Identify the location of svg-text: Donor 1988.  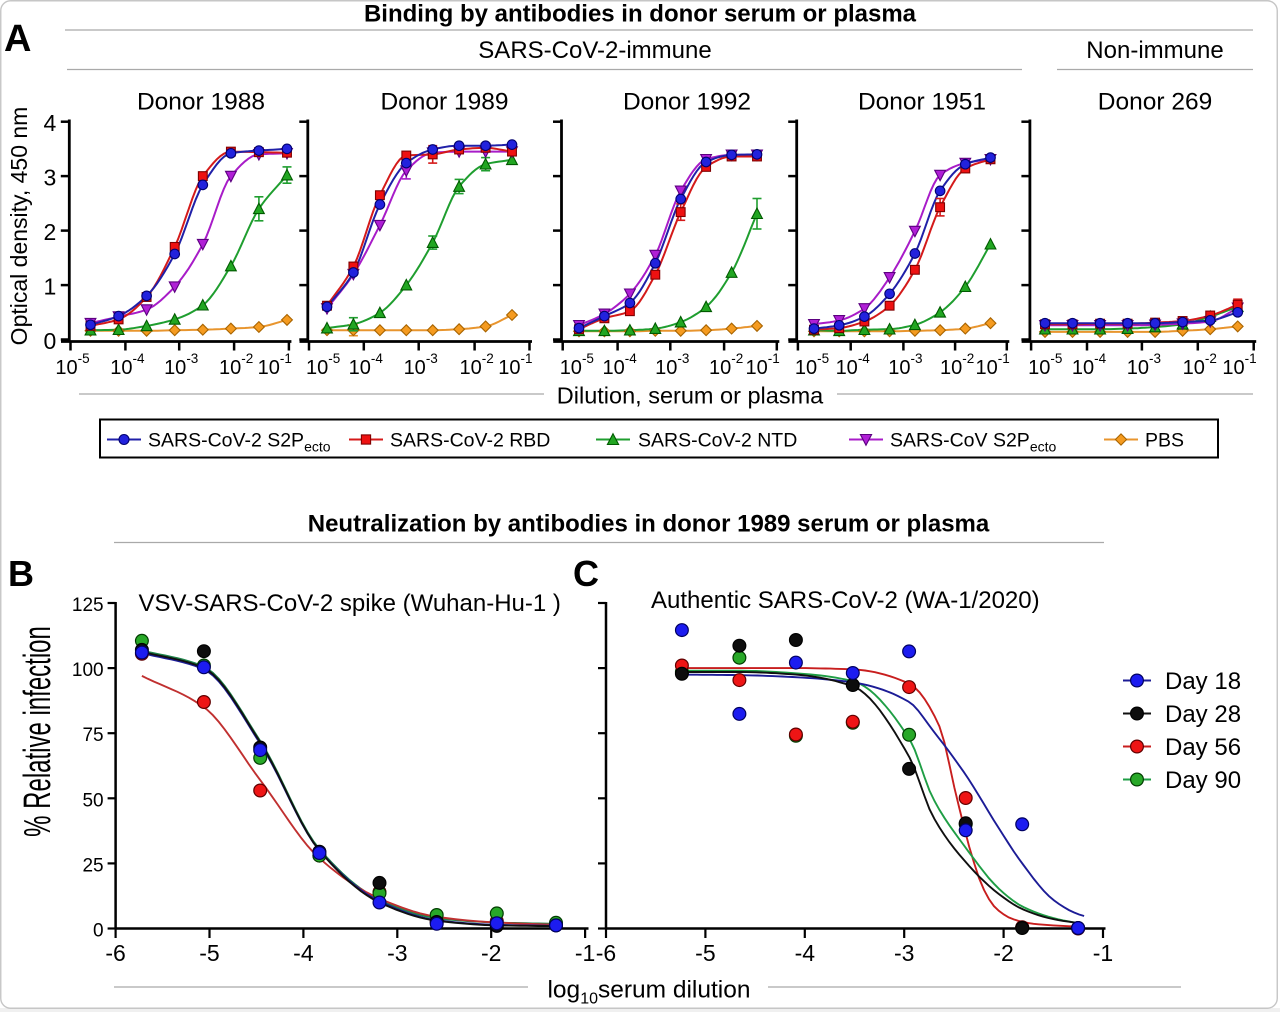
(201, 102).